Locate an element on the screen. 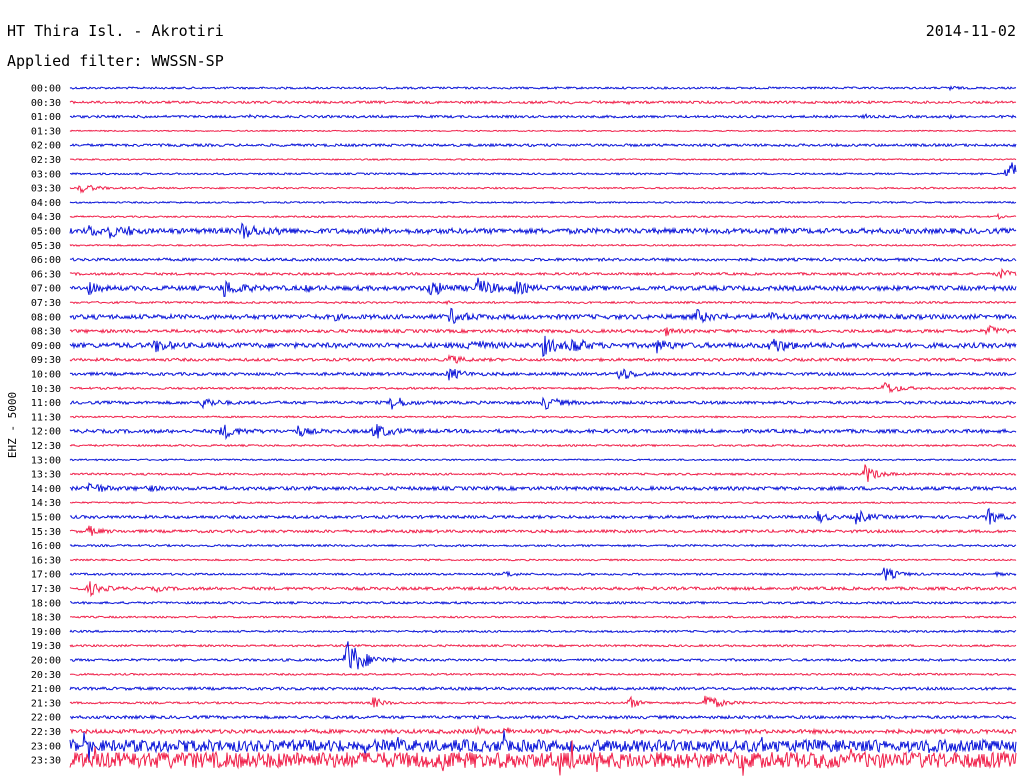 Image resolution: width=1024 pixels, height=780 pixels. time-label: 21:30 is located at coordinates (46, 703).